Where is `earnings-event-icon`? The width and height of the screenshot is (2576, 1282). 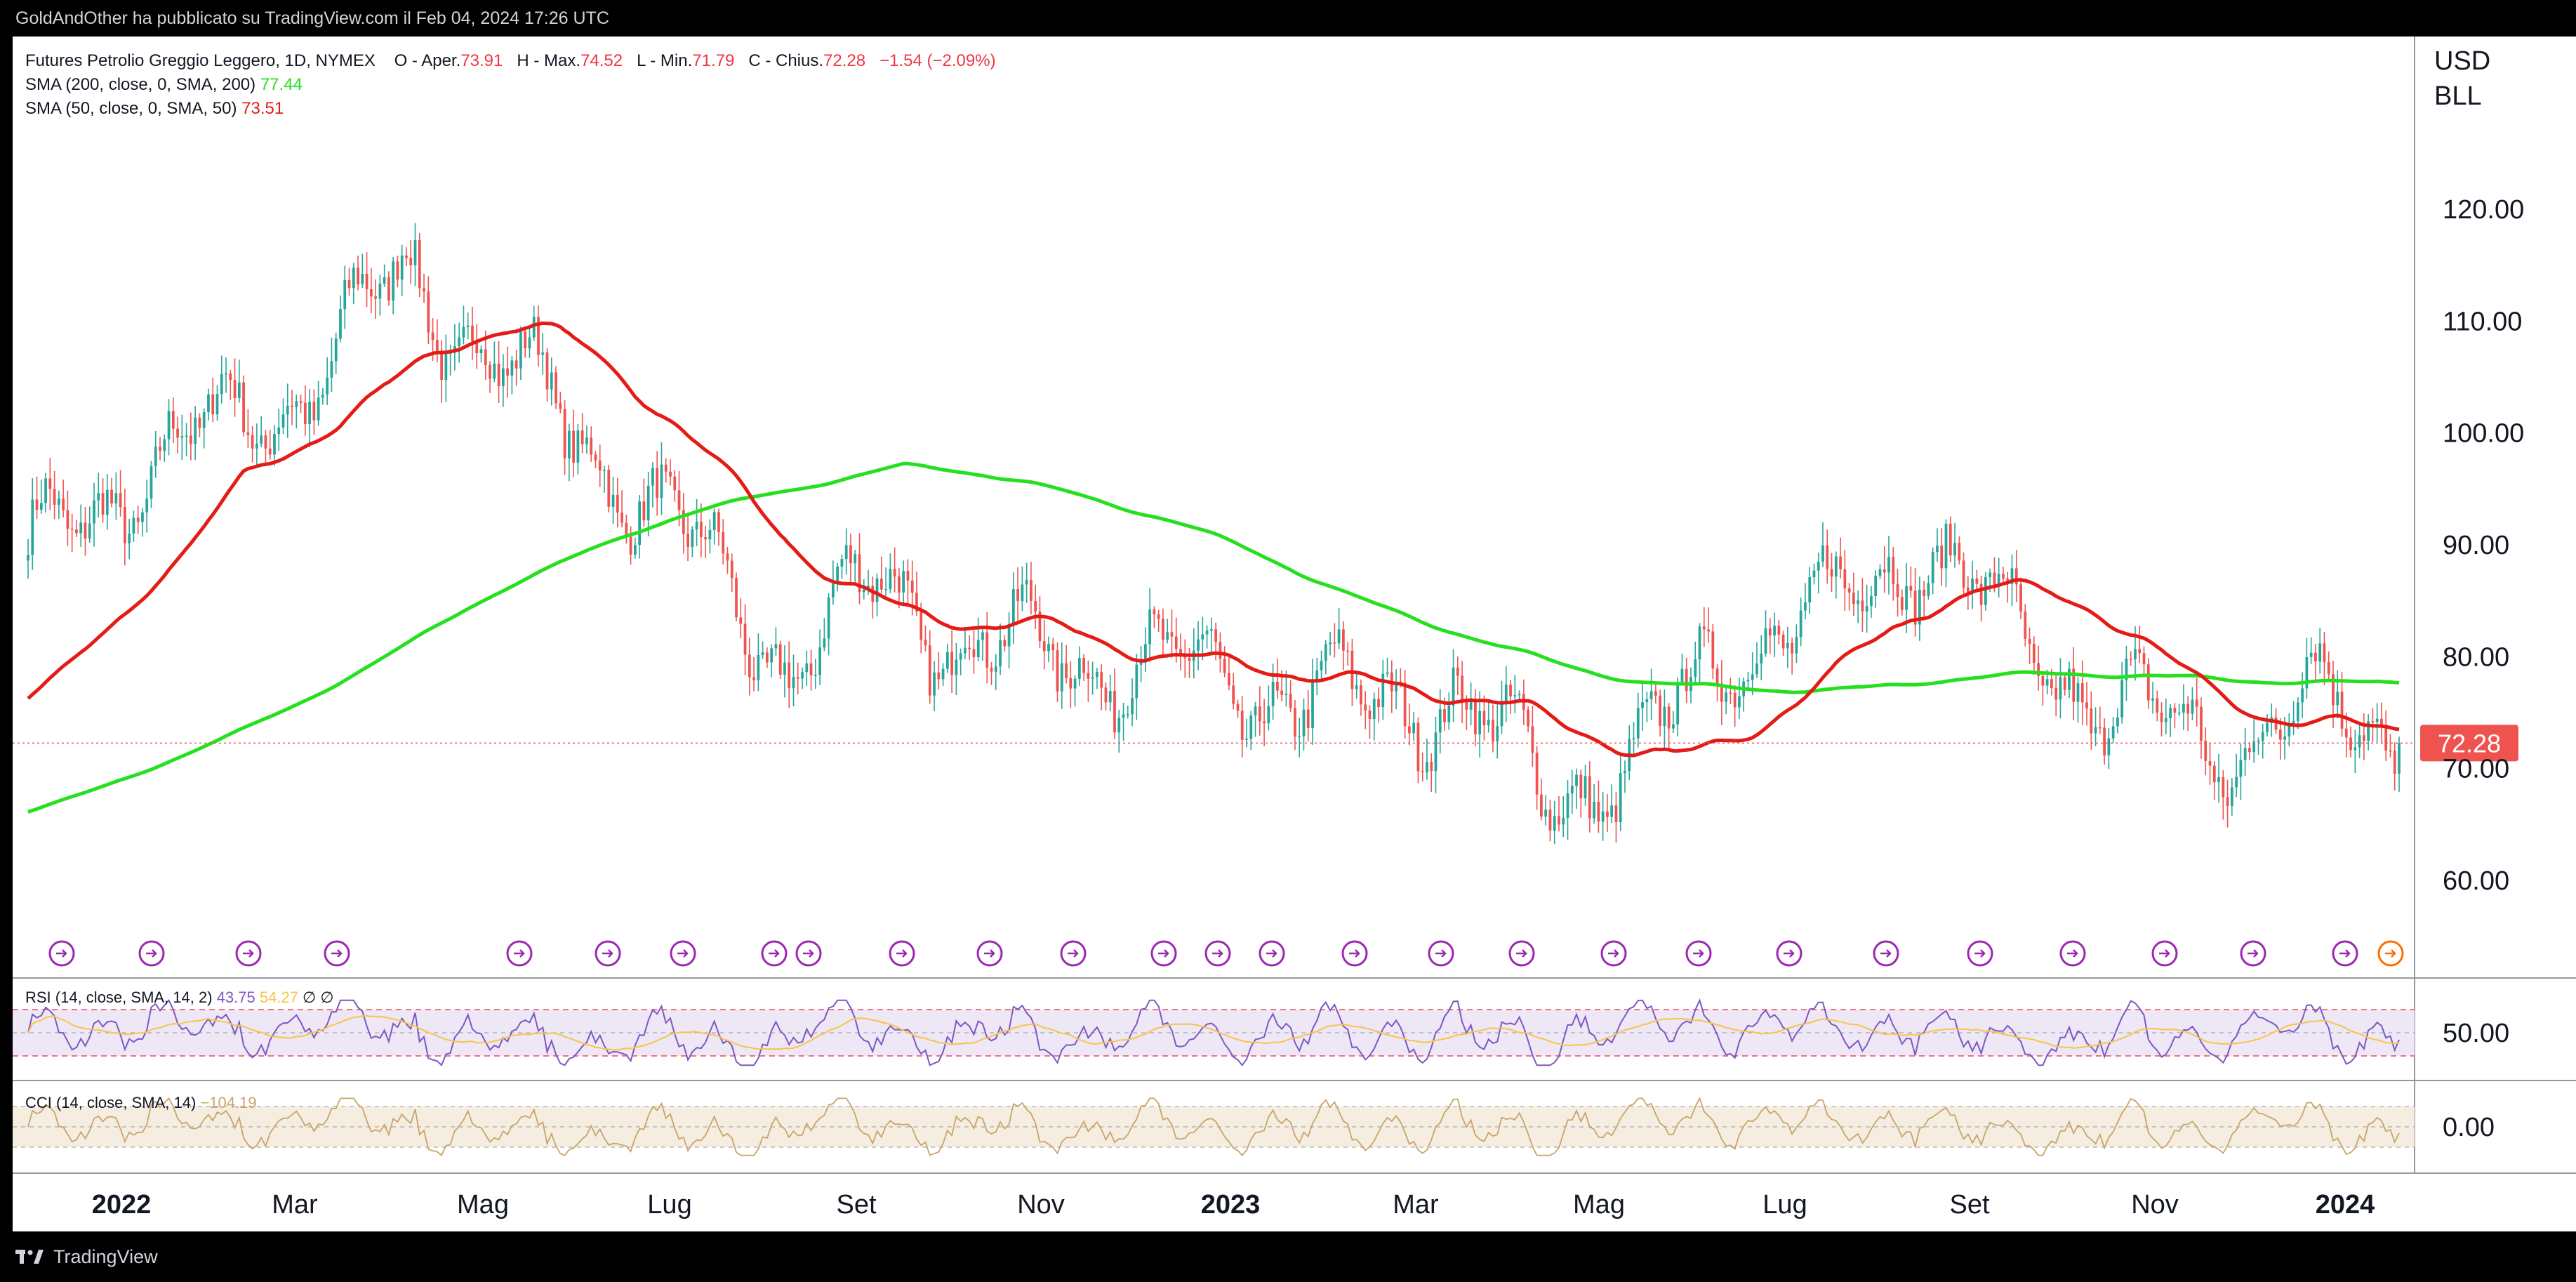 earnings-event-icon is located at coordinates (2391, 953).